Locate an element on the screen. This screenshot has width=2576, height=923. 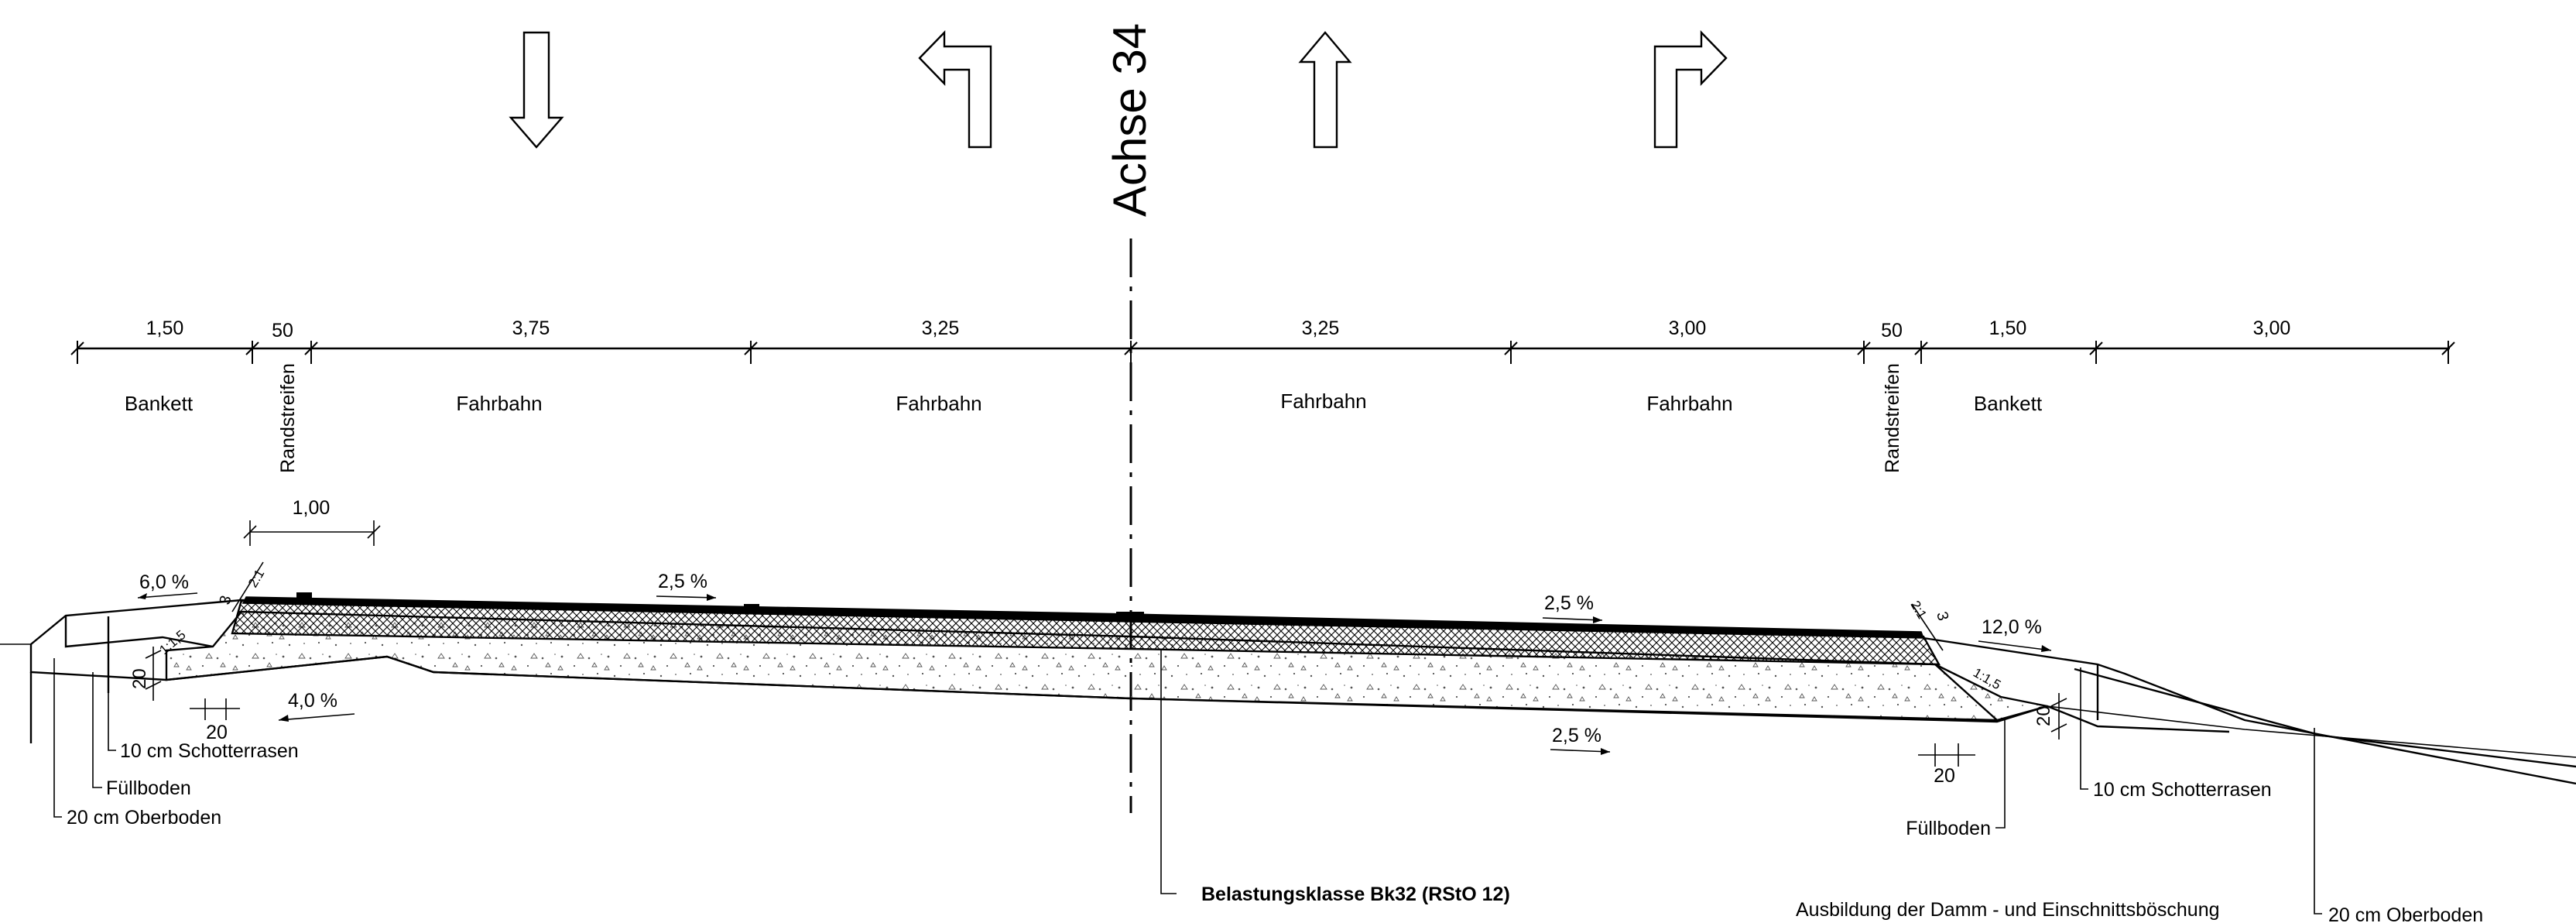
dim-embankment-right: 3,00 is located at coordinates (2272, 328).